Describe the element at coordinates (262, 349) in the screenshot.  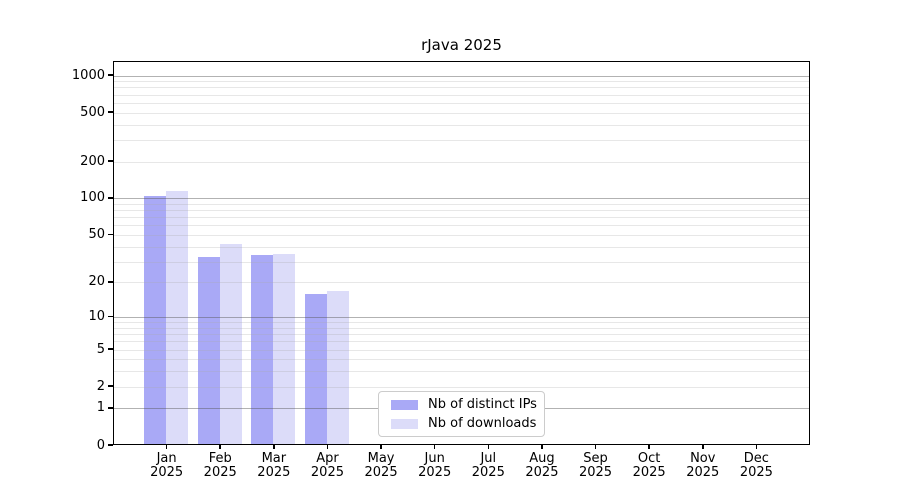
I see `bar-distinct-ips-mar` at that location.